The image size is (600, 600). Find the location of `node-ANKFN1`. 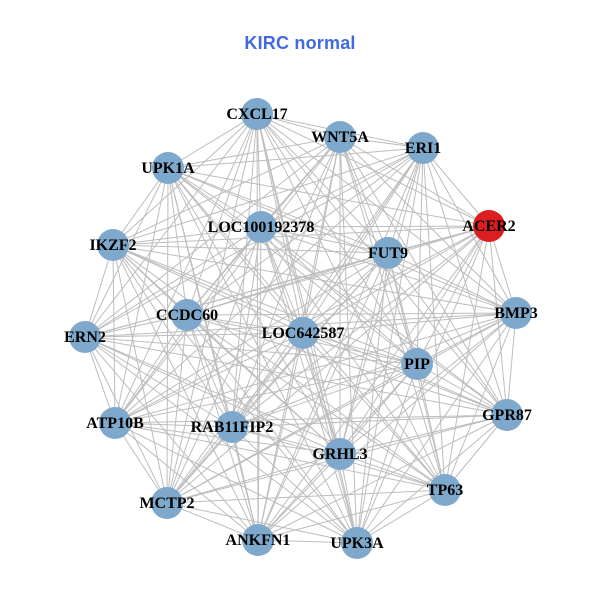

node-ANKFN1 is located at coordinates (258, 540).